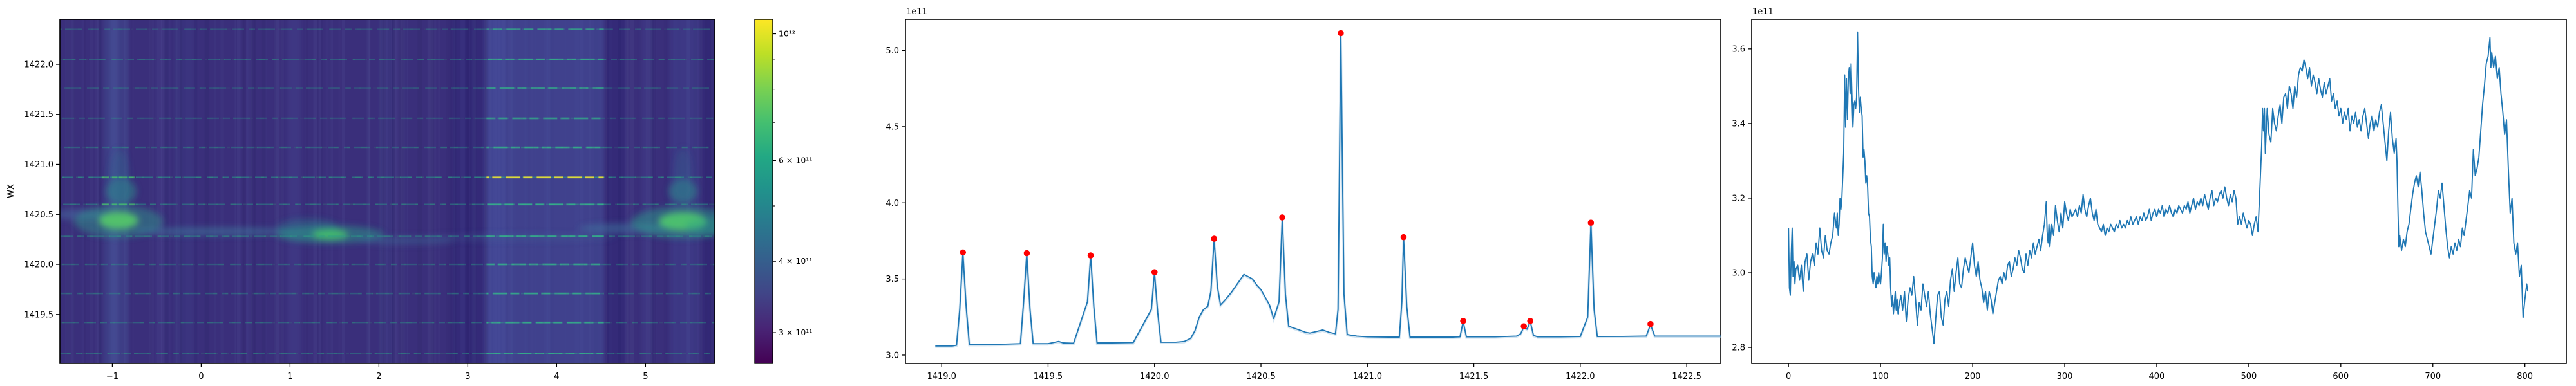 The height and width of the screenshot is (386, 2576). I want to click on colorbar-tick-label: 6 × 10¹¹, so click(795, 160).